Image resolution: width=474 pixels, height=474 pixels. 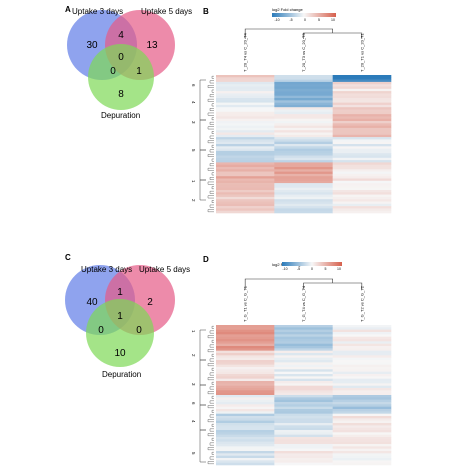 What do you see at coordinates (164, 269) in the screenshot?
I see `venn-c-label-5d: Uptake 5 days` at bounding box center [164, 269].